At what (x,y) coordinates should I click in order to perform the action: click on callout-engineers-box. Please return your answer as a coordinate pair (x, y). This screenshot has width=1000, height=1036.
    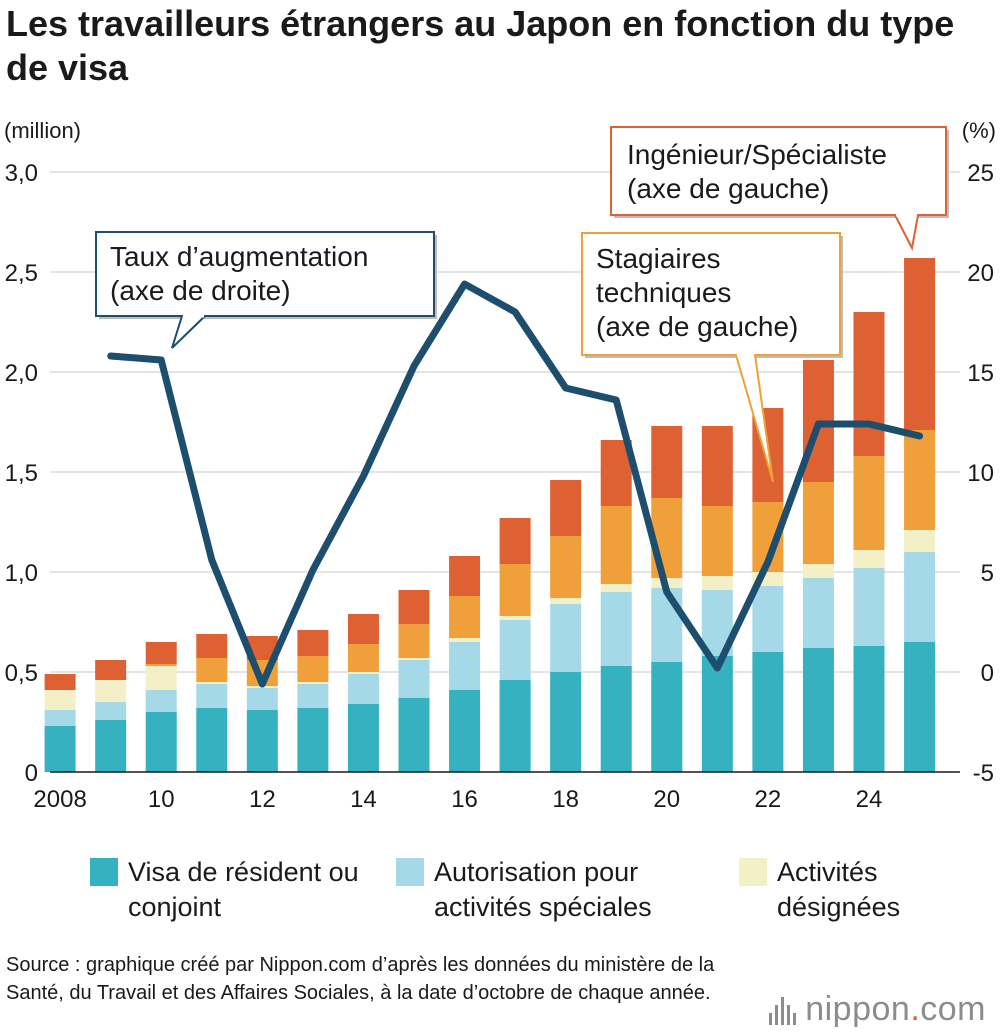
    Looking at the image, I should click on (778, 171).